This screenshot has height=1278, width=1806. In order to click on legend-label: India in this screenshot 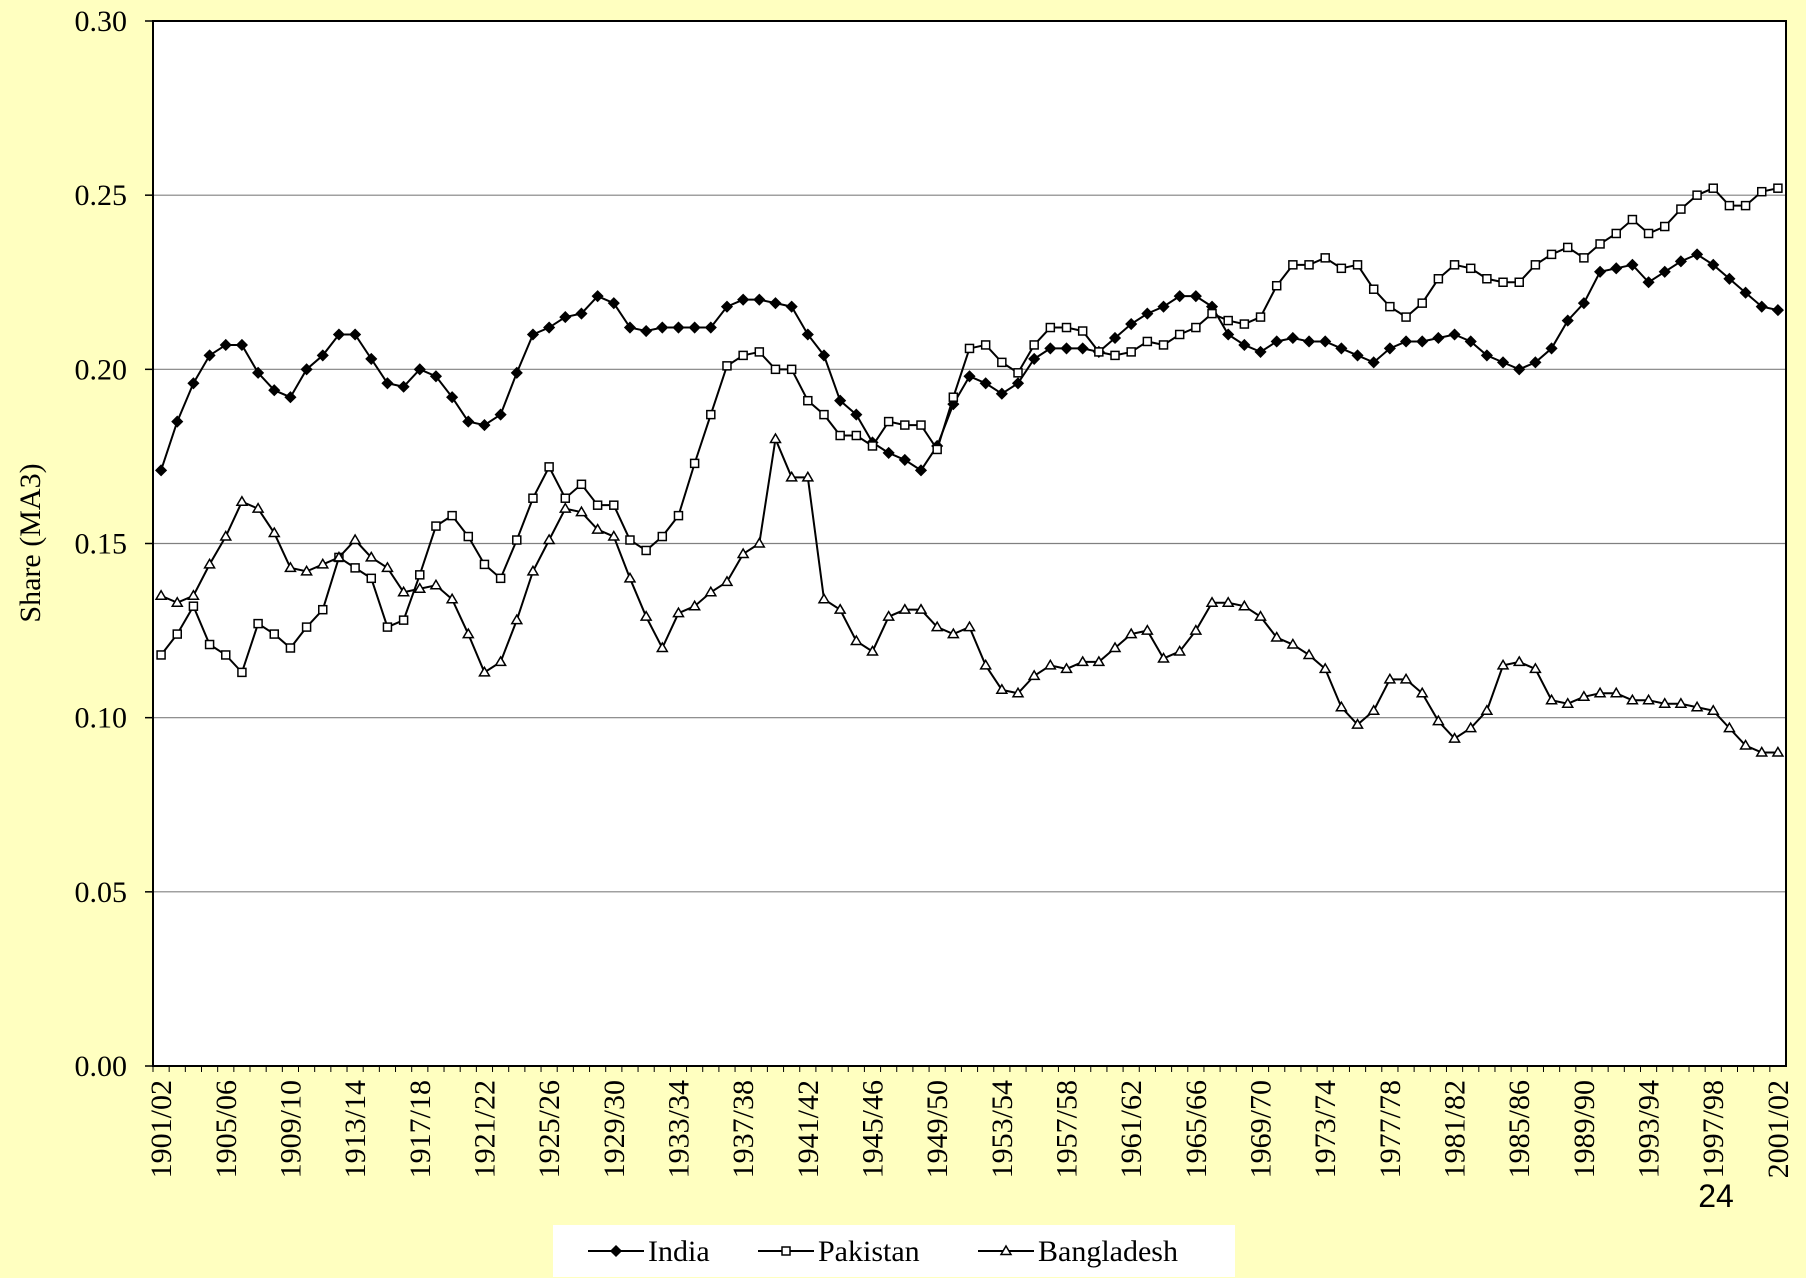, I will do `click(679, 1251)`.